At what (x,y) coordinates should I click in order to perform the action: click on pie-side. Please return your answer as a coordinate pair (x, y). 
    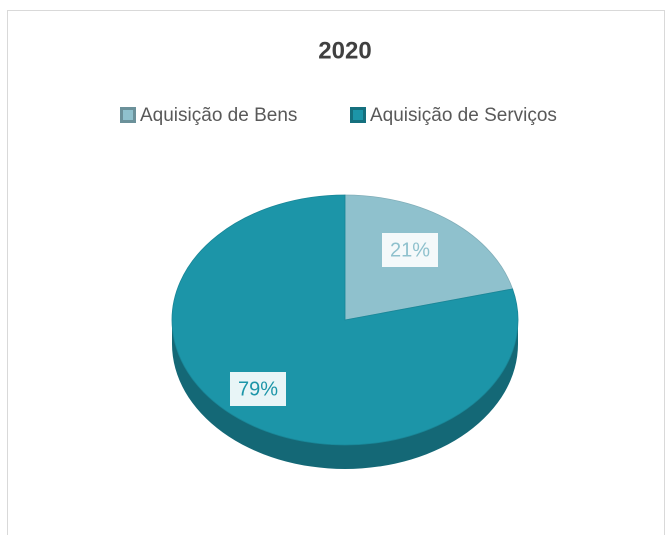
    Looking at the image, I should click on (345, 394).